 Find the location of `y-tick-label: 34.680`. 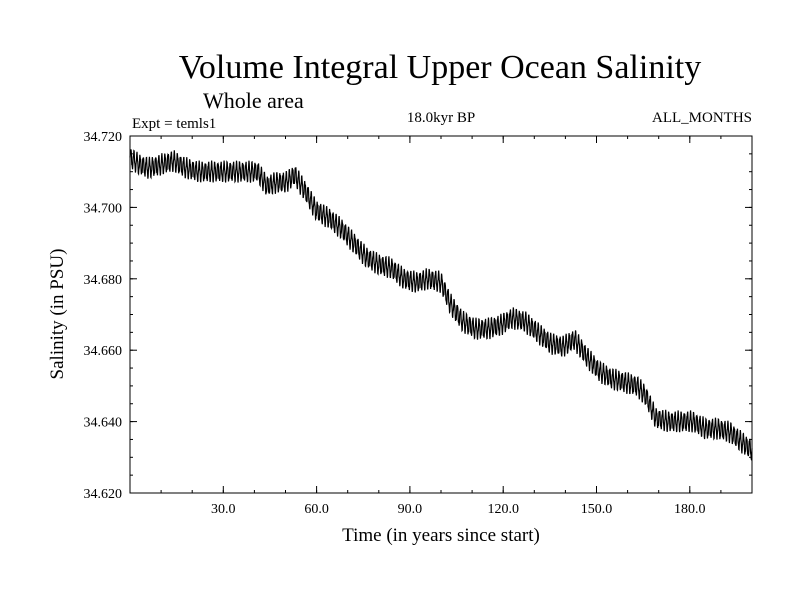

y-tick-label: 34.680 is located at coordinates (103, 280).